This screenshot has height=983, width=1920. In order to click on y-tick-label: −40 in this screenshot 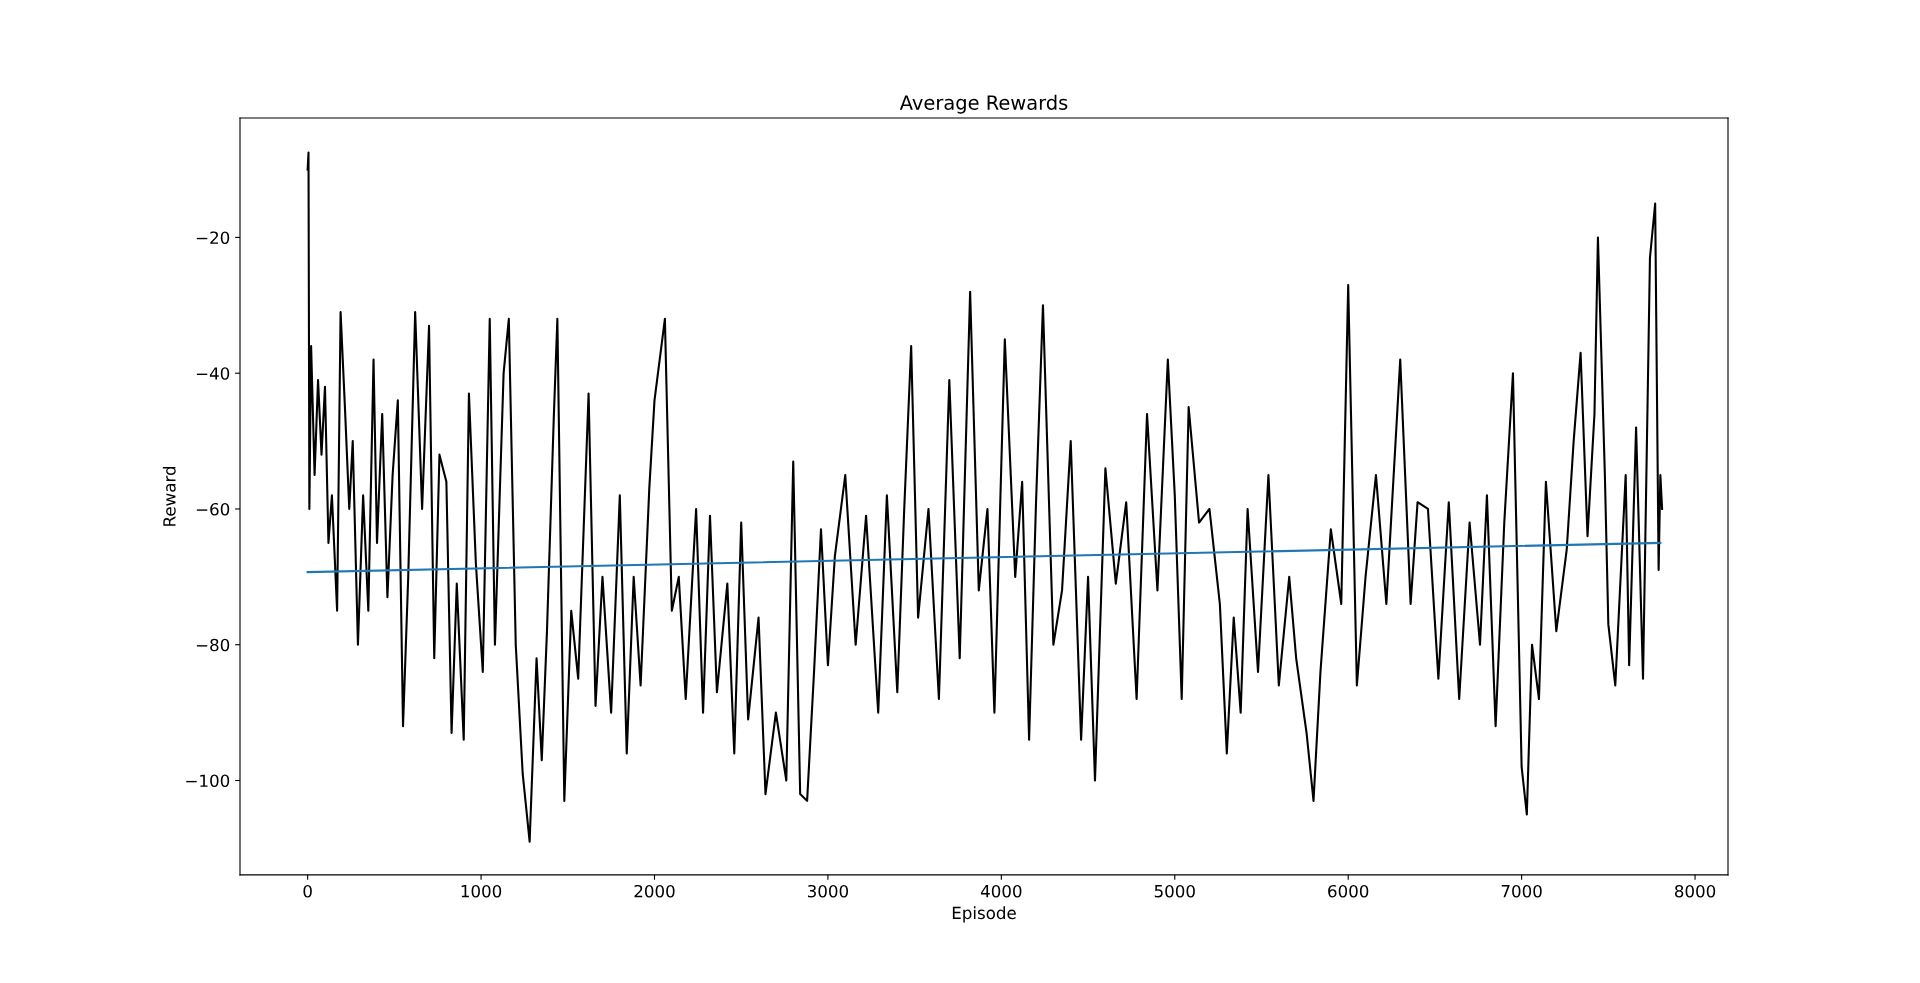, I will do `click(213, 373)`.